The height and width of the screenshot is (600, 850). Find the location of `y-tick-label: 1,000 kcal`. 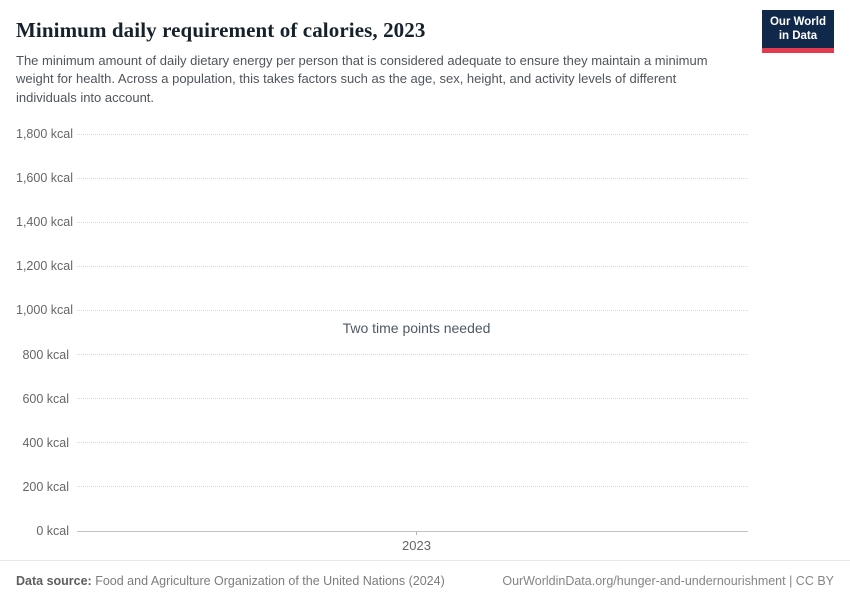

y-tick-label: 1,000 kcal is located at coordinates (44, 310).